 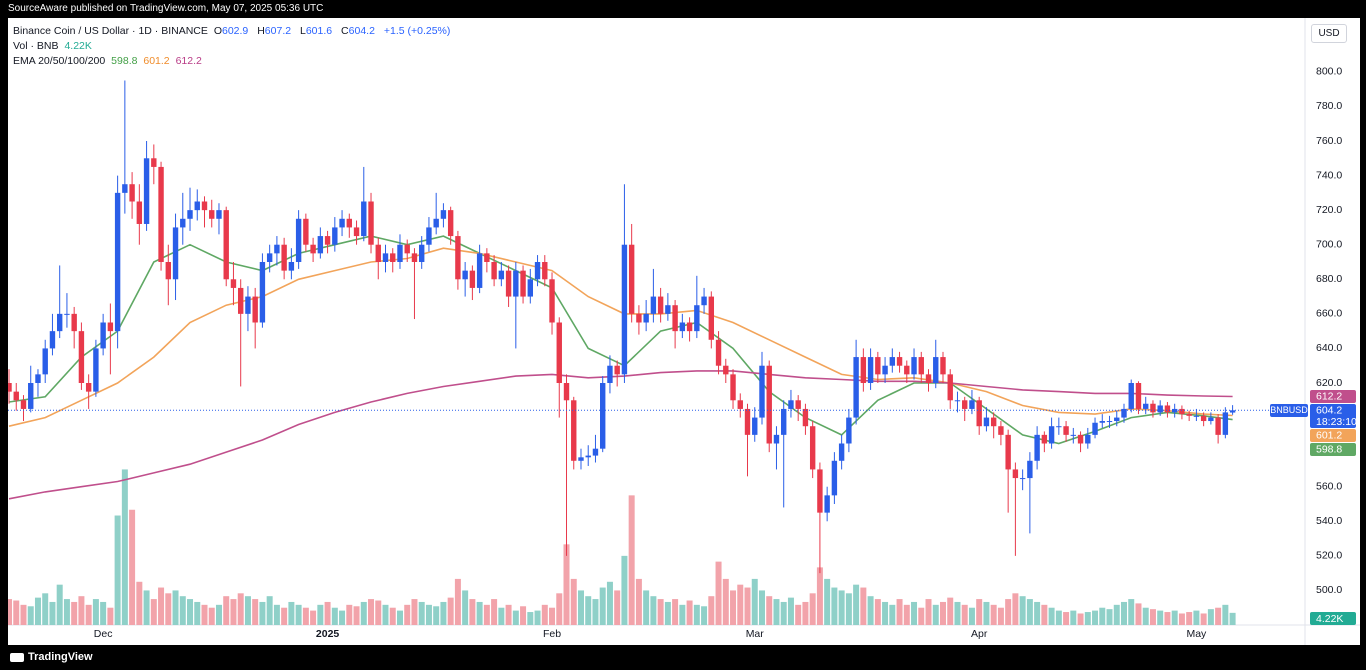 I want to click on y-tick-label: 800.0, so click(x=1329, y=72).